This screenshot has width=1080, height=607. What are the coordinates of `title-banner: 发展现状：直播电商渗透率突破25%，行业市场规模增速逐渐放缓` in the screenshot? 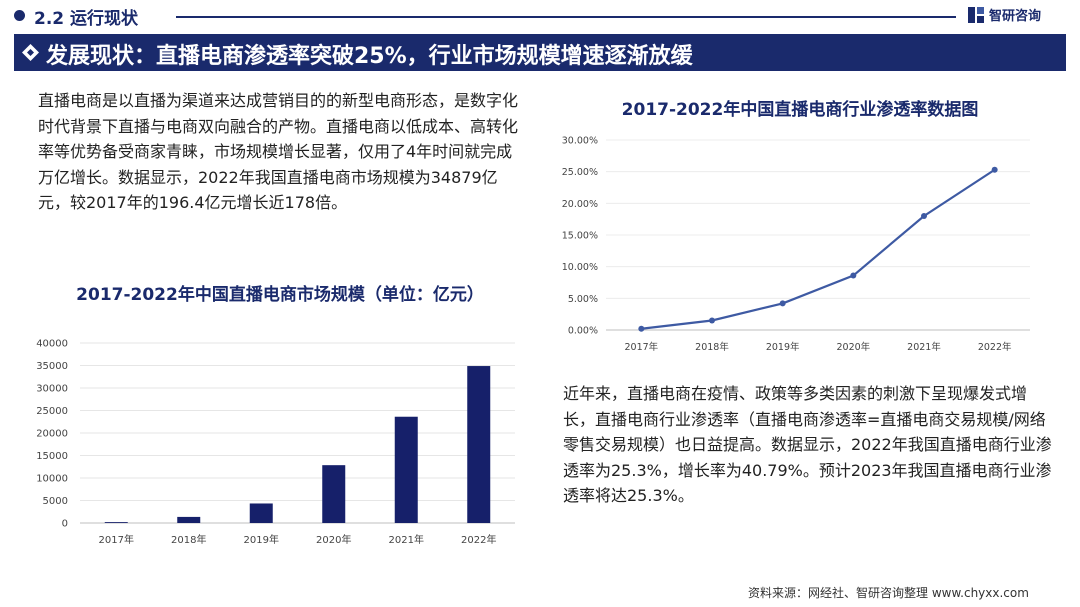 It's located at (540, 52).